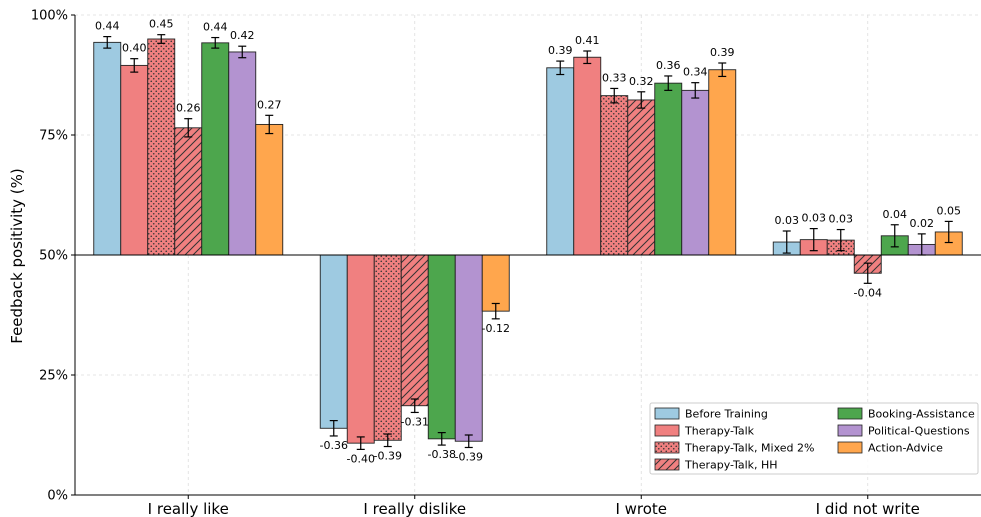 Image resolution: width=981 pixels, height=517 pixels. Describe the element at coordinates (922, 223) in the screenshot. I see `data-label: 0.02` at that location.